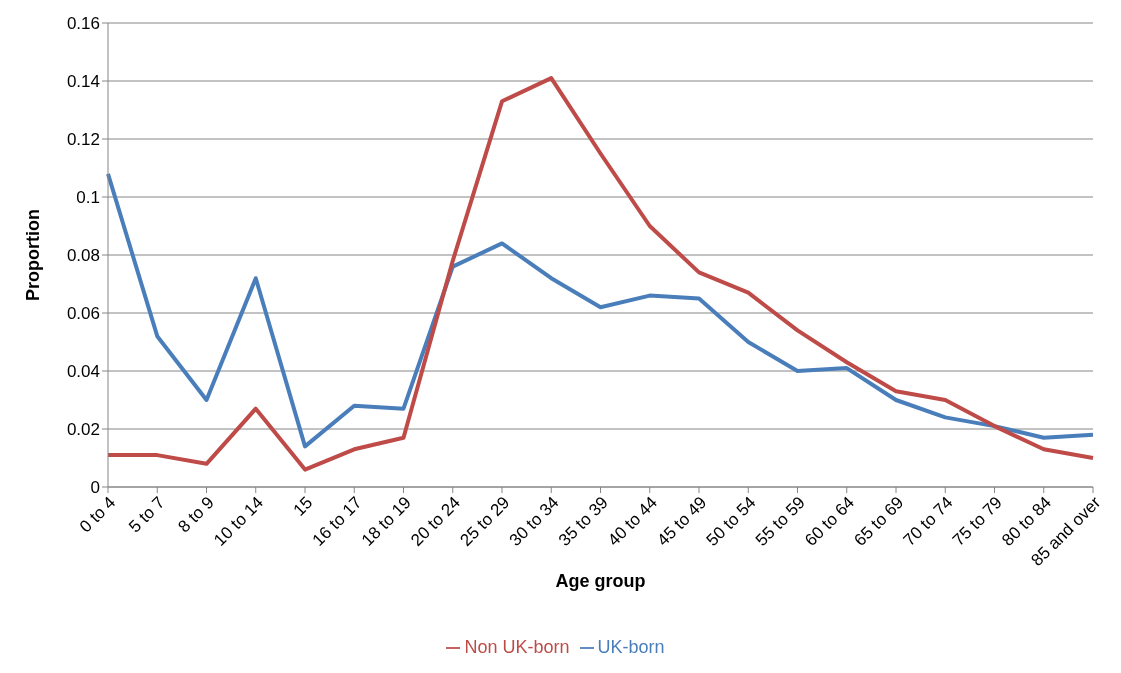 The height and width of the screenshot is (673, 1121). Describe the element at coordinates (83, 256) in the screenshot. I see `y-tick-label: 0.08` at that location.